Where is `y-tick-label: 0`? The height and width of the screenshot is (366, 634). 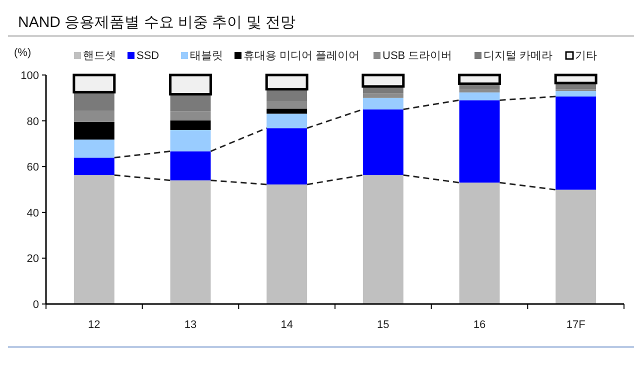 y-tick-label: 0 is located at coordinates (35, 305).